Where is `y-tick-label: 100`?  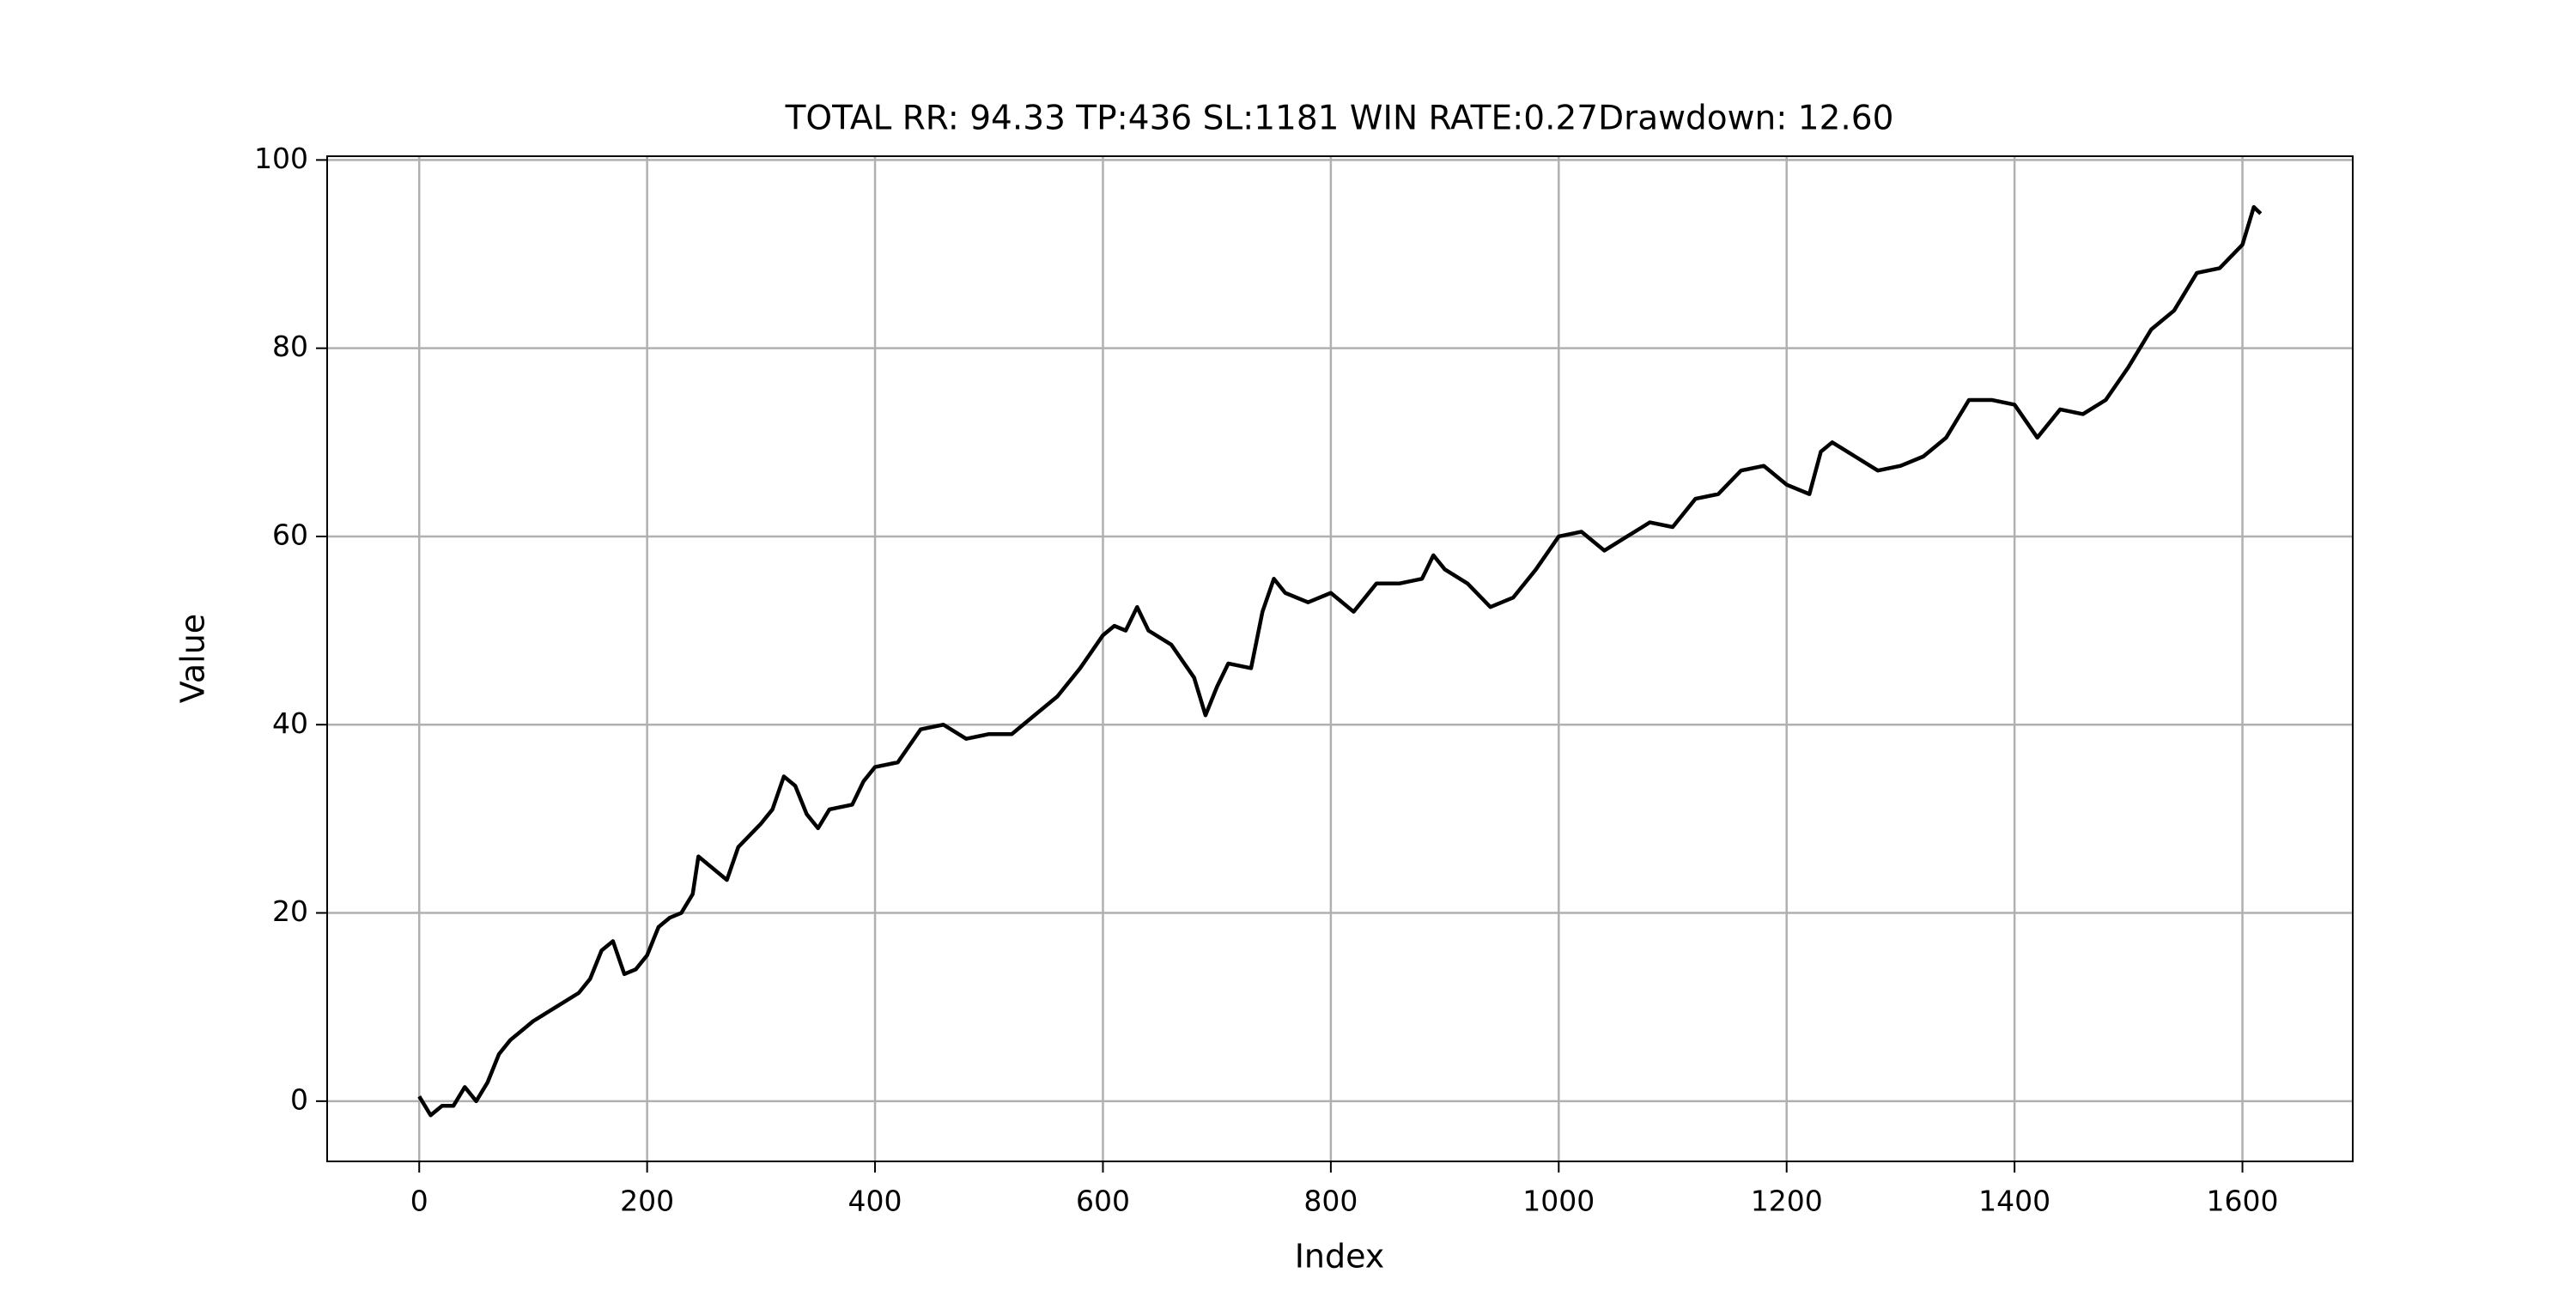
y-tick-label: 100 is located at coordinates (281, 159).